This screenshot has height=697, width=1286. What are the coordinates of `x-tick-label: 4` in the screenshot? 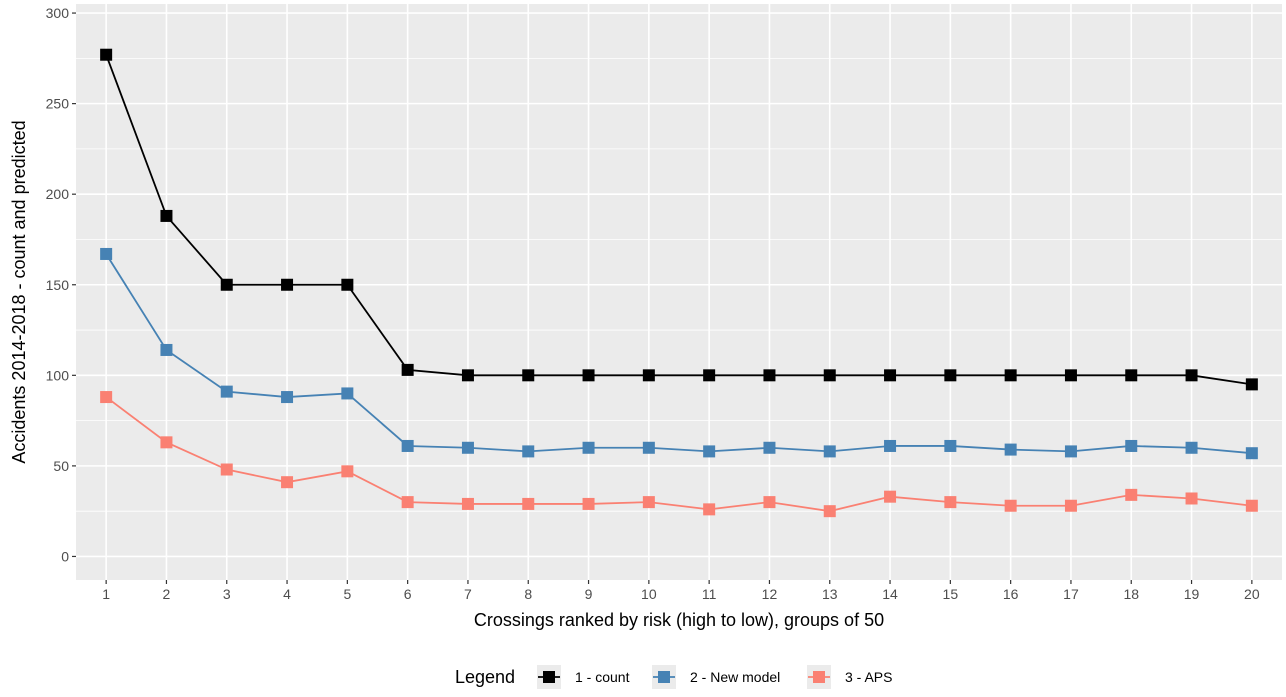 It's located at (287, 594).